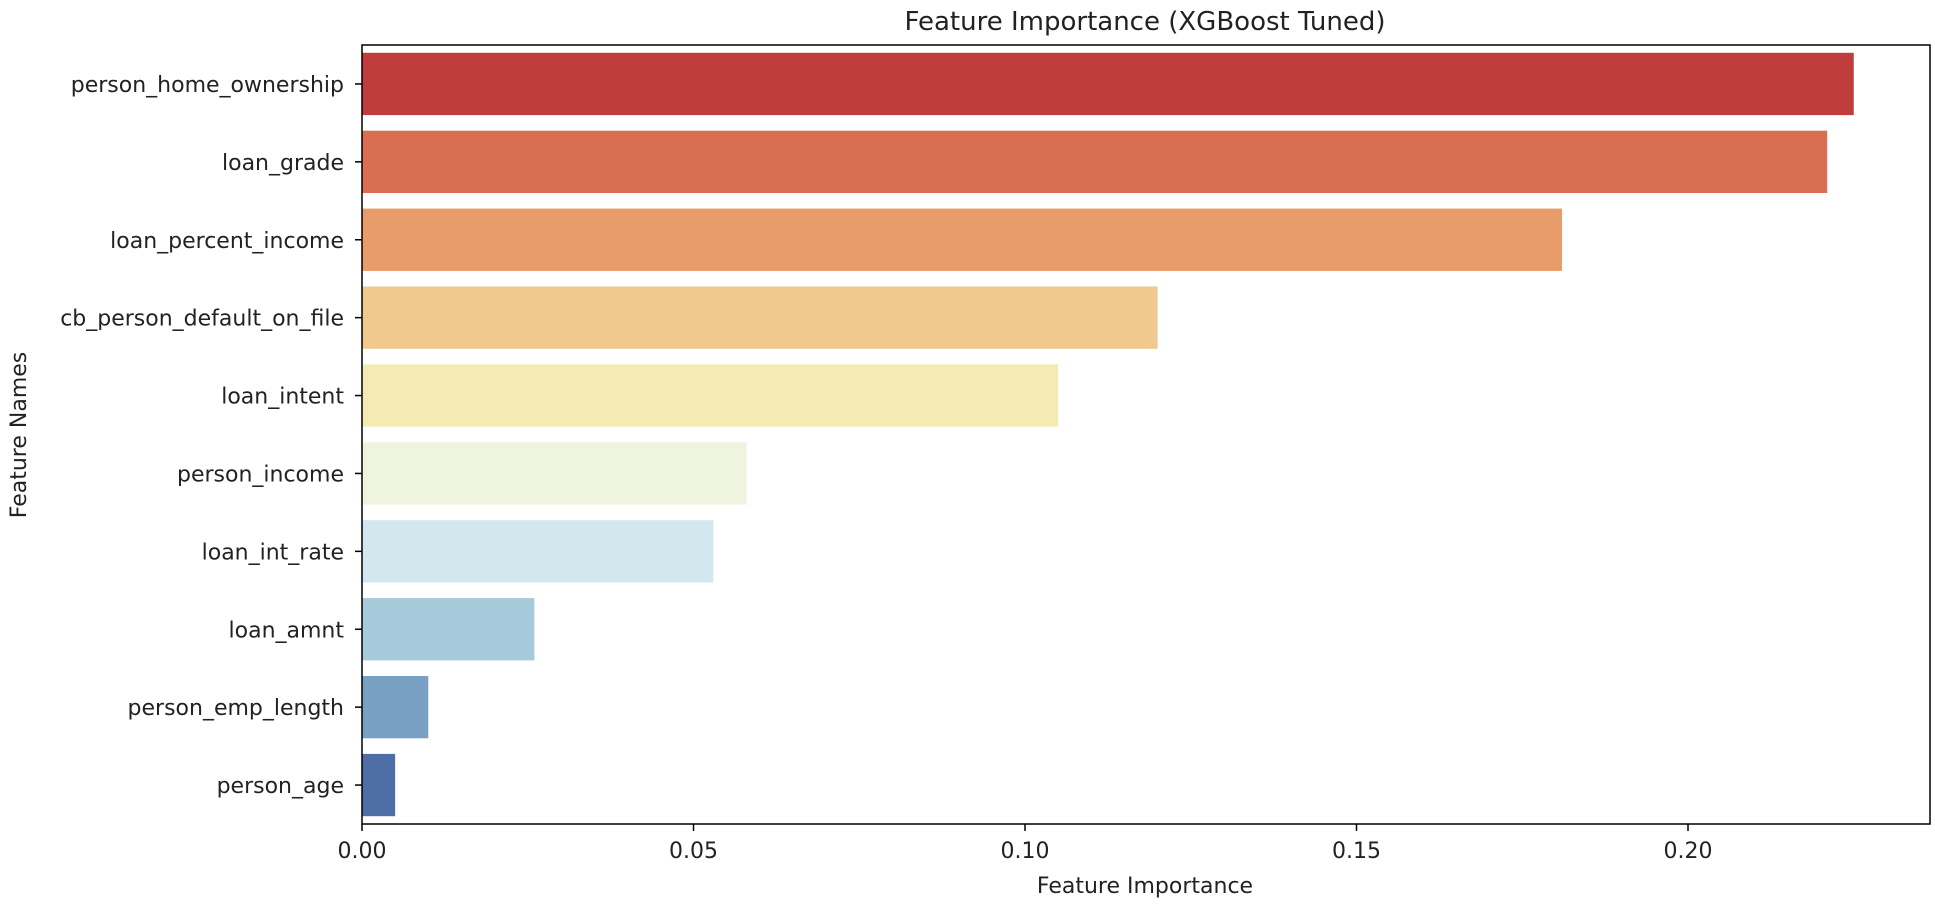 This screenshot has width=1935, height=906. Describe the element at coordinates (282, 397) in the screenshot. I see `y-tick-label: loan_intent` at that location.